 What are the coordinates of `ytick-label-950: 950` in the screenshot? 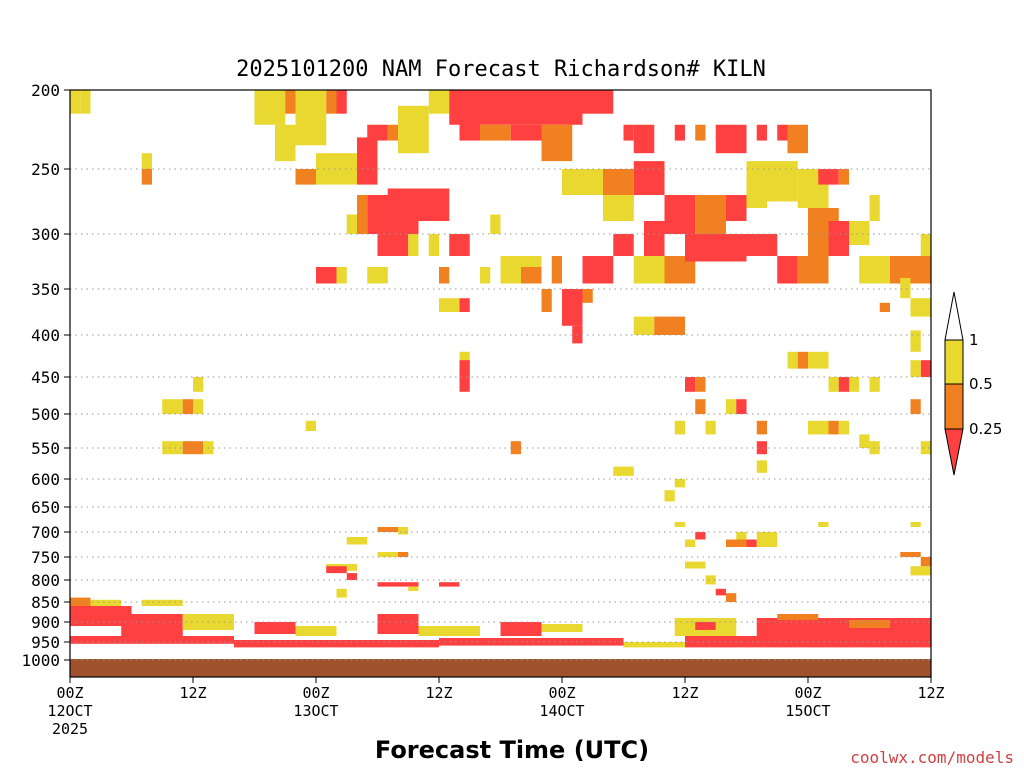 It's located at (45, 642).